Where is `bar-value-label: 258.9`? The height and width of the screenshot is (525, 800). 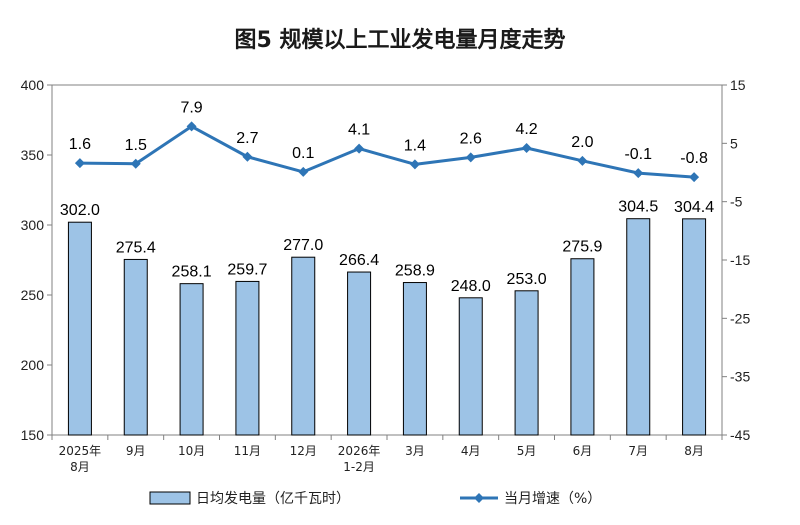 bar-value-label: 258.9 is located at coordinates (415, 271).